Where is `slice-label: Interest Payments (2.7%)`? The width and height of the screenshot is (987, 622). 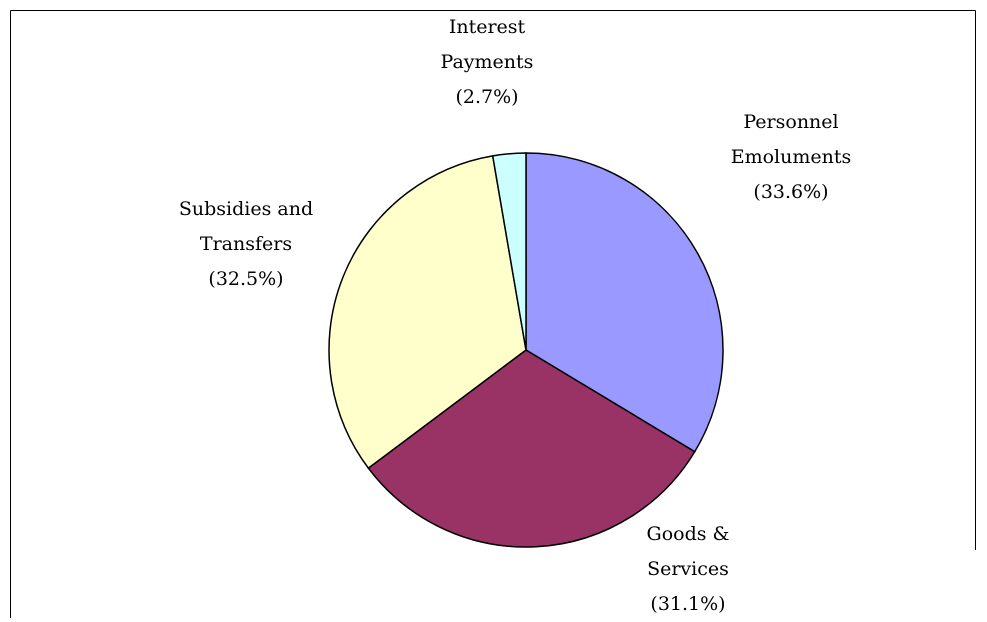
slice-label: Interest Payments (2.7%) is located at coordinates (487, 62).